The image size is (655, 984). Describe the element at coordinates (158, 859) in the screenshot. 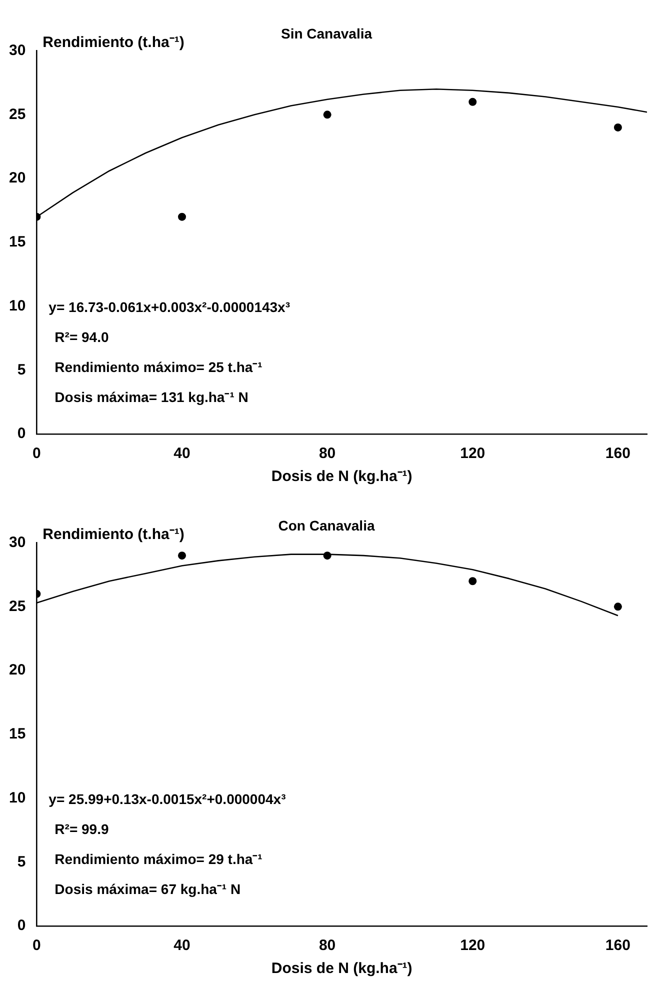

I see `annotation: Rendimiento máximo= 29 t.ha⁻¹` at that location.